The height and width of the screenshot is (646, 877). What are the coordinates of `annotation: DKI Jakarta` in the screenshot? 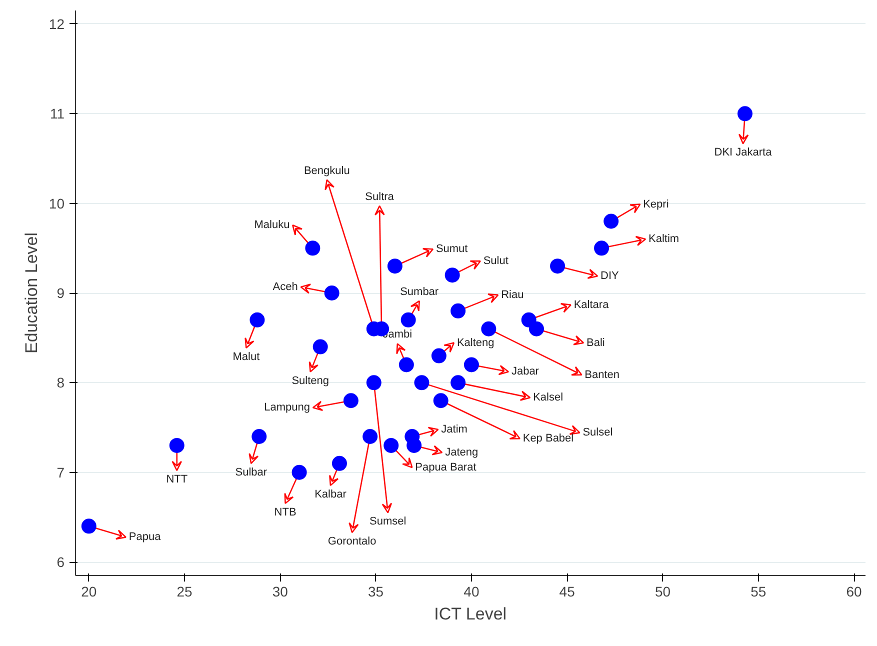 It's located at (743, 152).